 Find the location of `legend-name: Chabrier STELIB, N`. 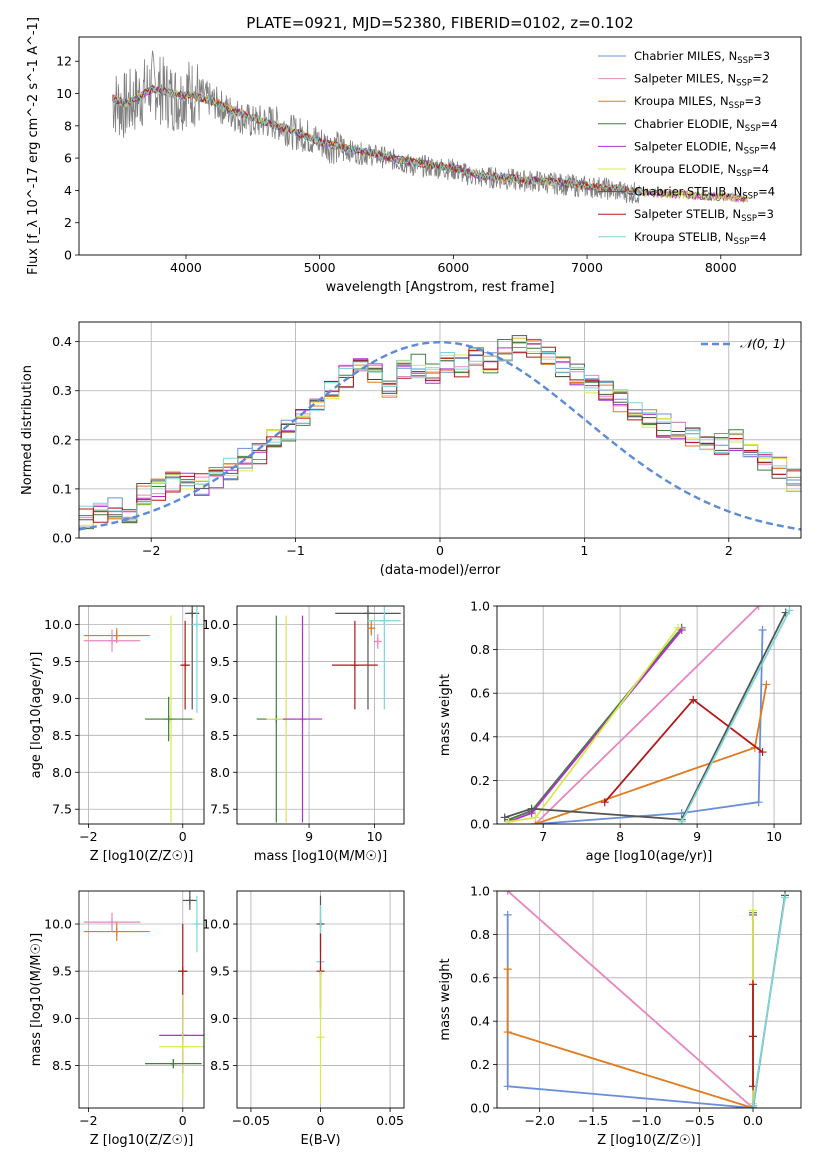

legend-name: Chabrier STELIB, N is located at coordinates (688, 192).